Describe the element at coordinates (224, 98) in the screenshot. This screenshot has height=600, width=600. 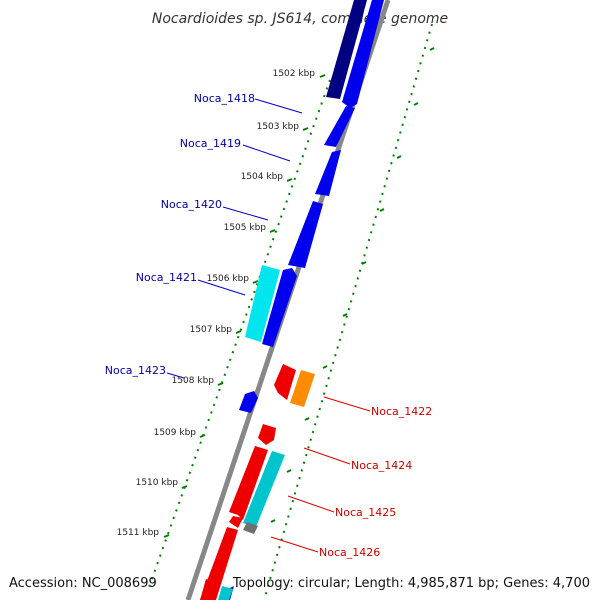
I see `gene-label-noca-1418: Noca_1418` at that location.